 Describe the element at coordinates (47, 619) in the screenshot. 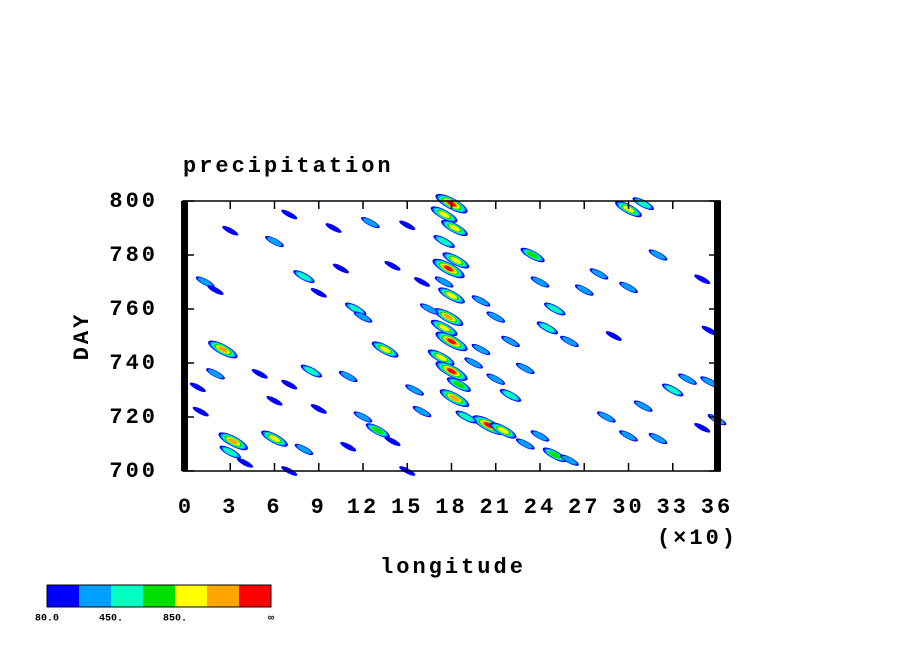

I see `colorbar-label: 80.0` at that location.